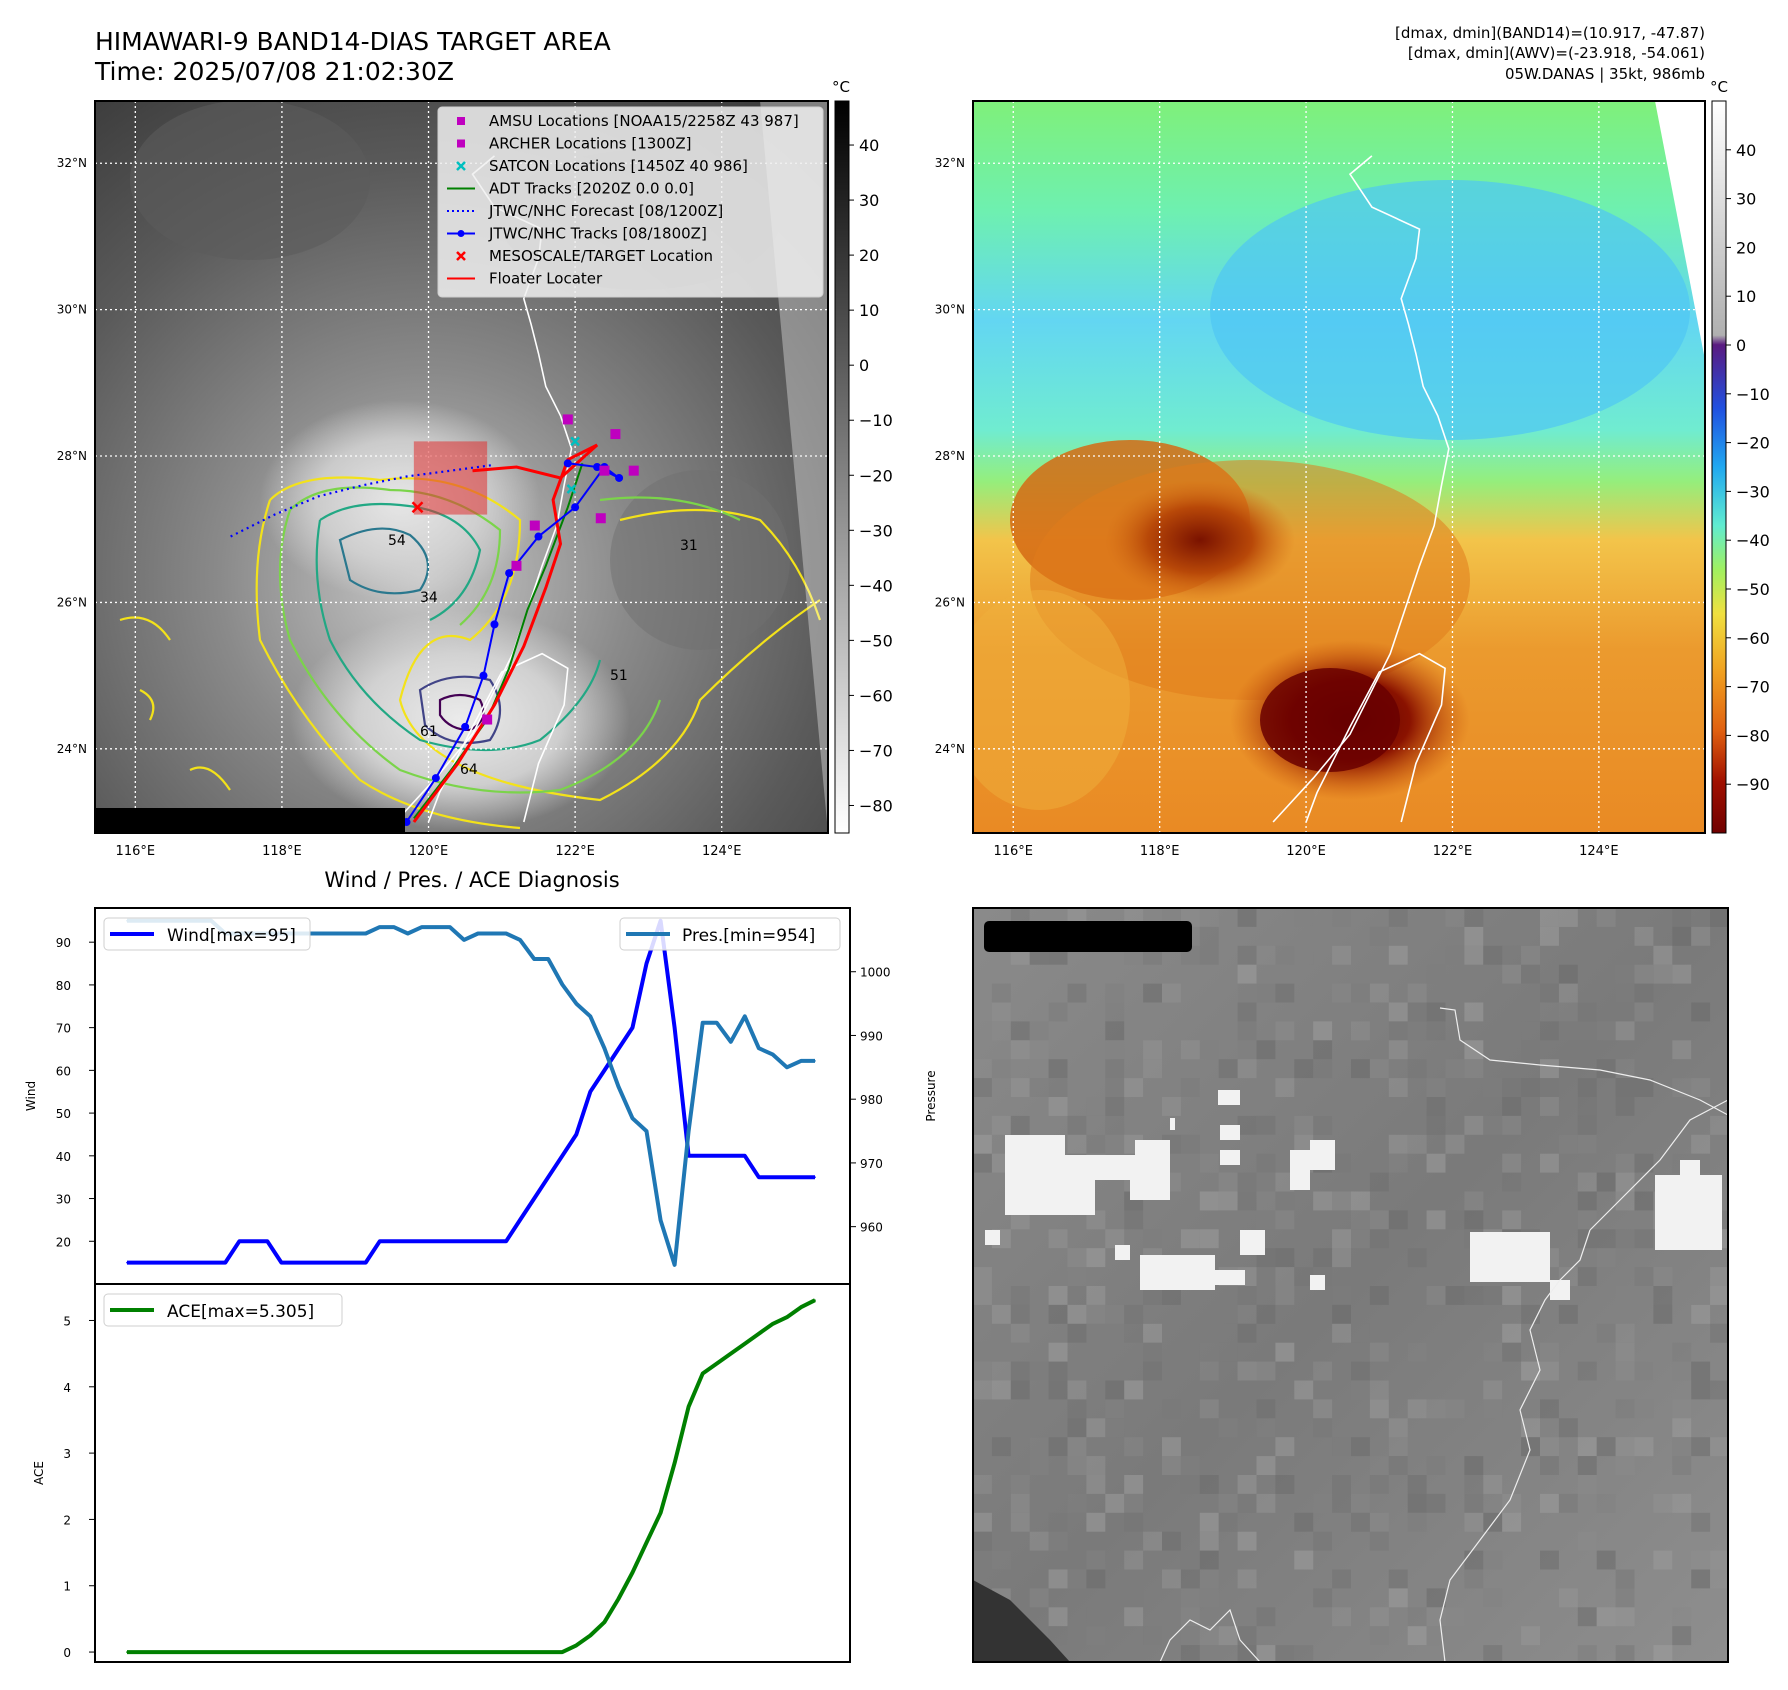 The width and height of the screenshot is (1788, 1690). I want to click on wv-china-coast, so click(1361, 489).